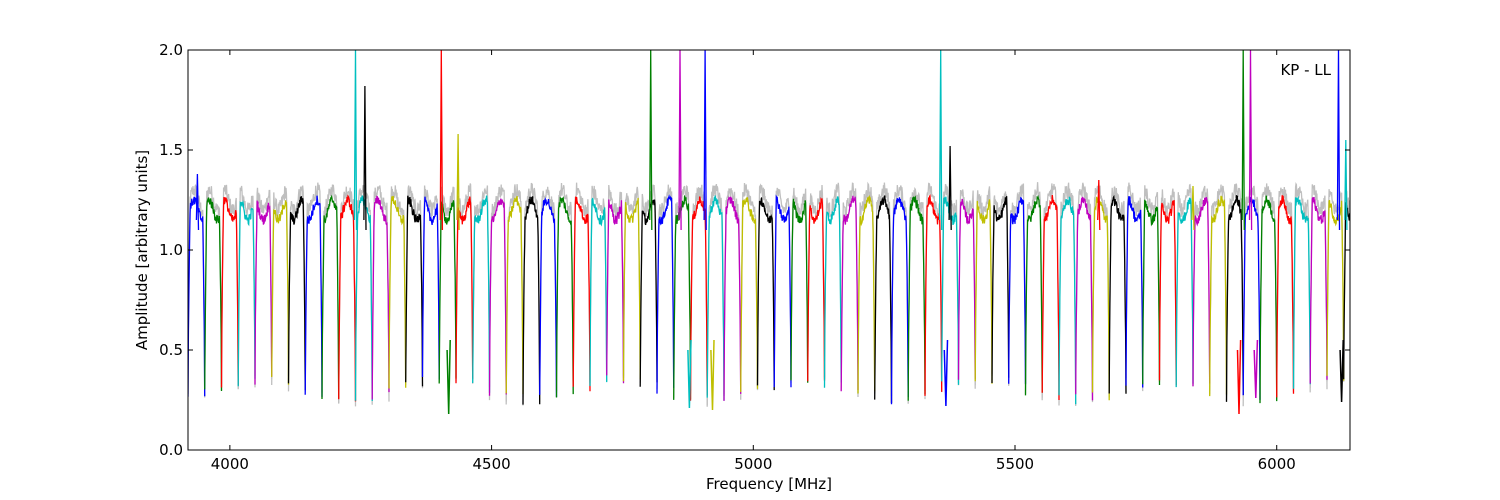 This screenshot has height=500, width=1500. What do you see at coordinates (491, 464) in the screenshot?
I see `x-tick-label: 4500` at bounding box center [491, 464].